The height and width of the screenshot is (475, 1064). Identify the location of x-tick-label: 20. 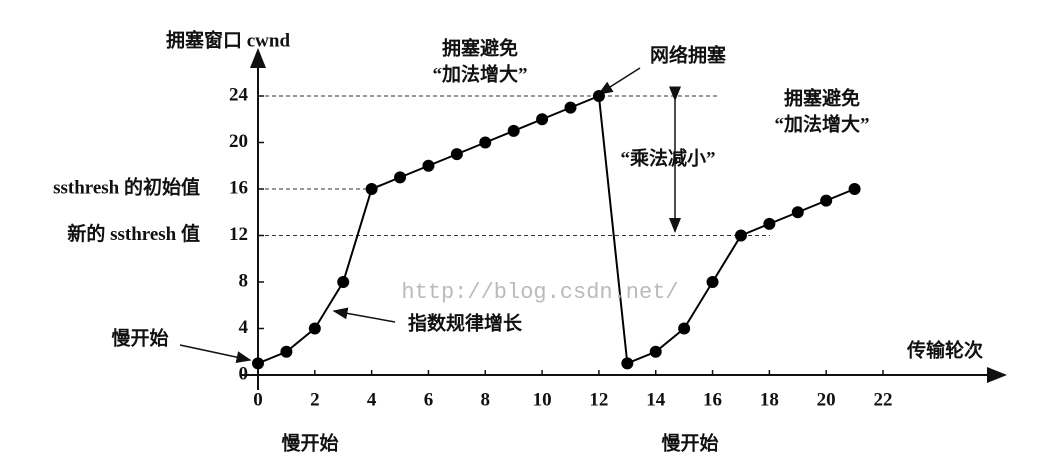
(826, 399).